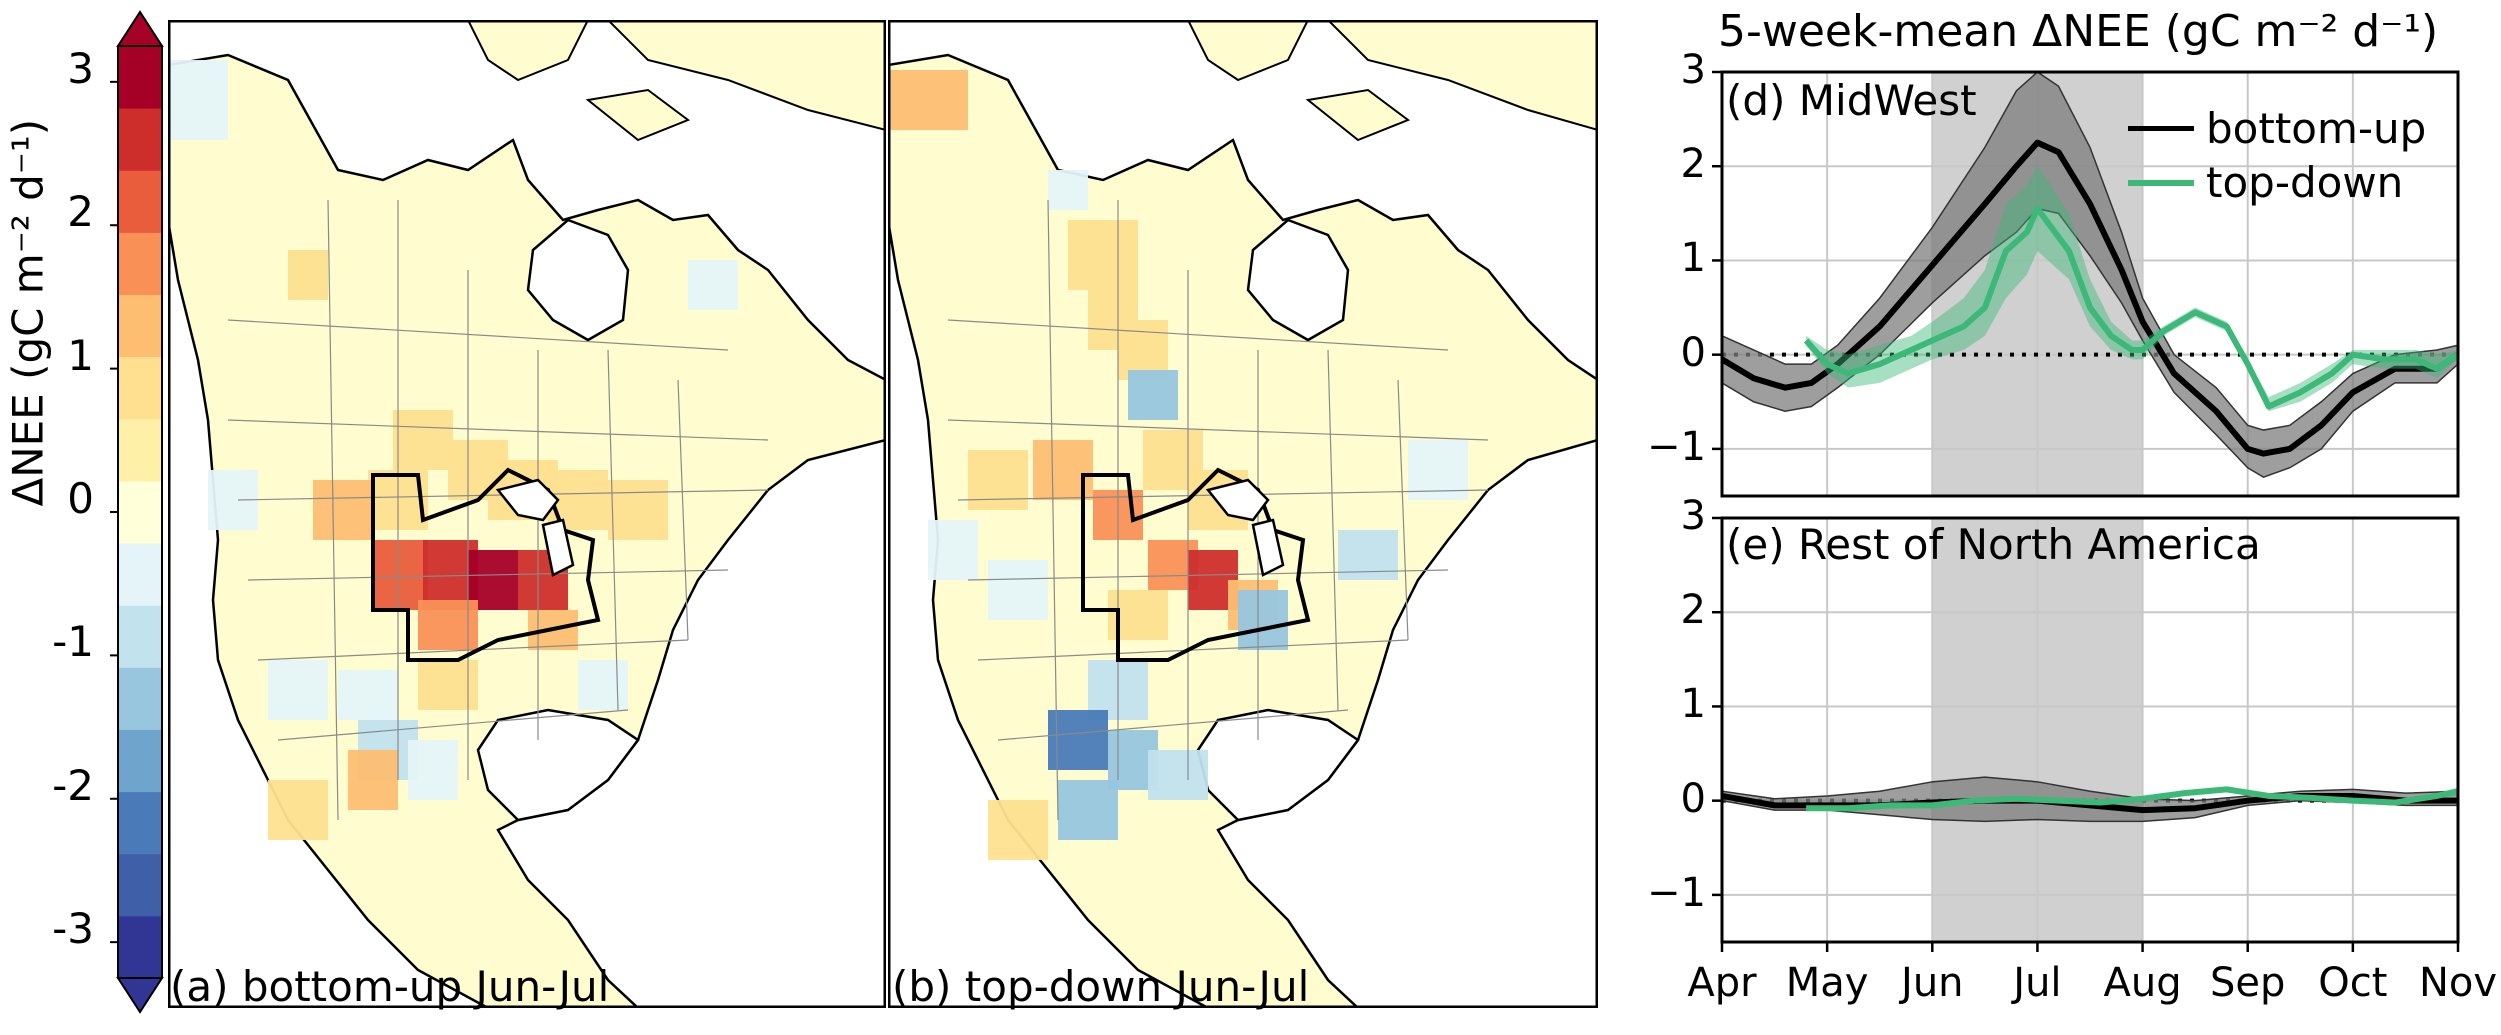  Describe the element at coordinates (2161, 128) in the screenshot. I see `legend-line-bottom-up` at that location.